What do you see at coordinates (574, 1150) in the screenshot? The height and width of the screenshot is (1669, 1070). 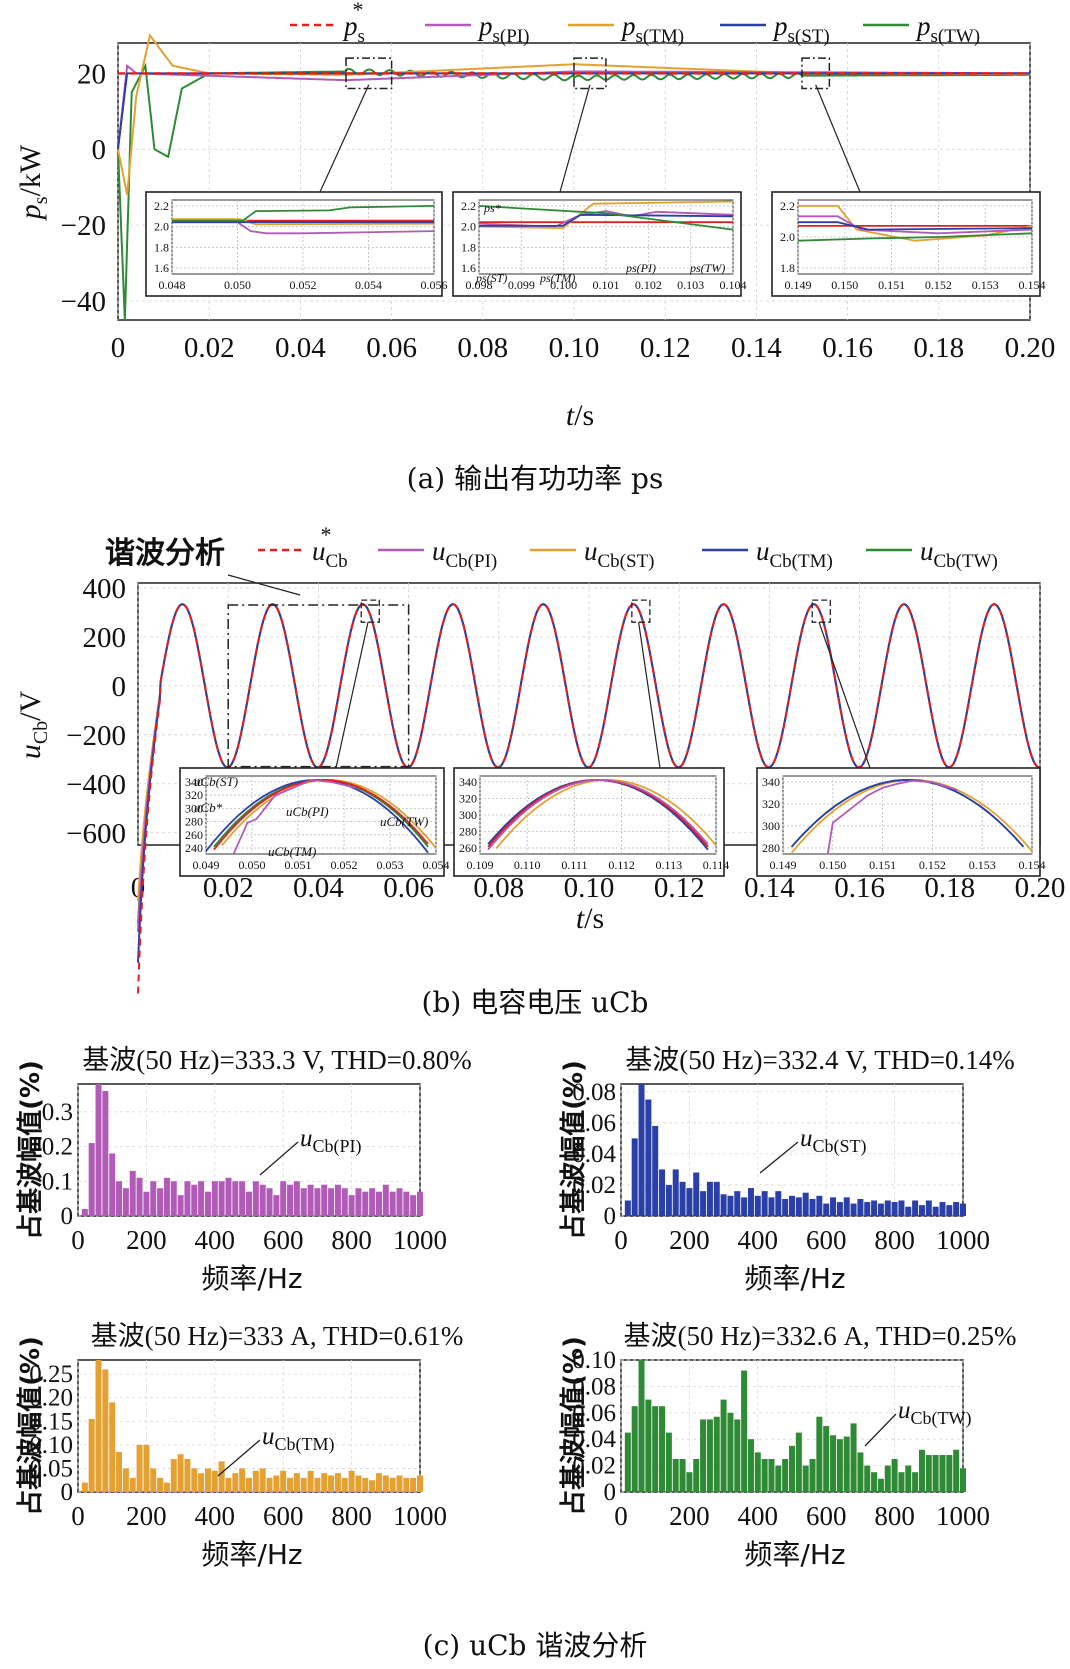 I see `chart-c2-ylabel: 占基波幅值(%)` at bounding box center [574, 1150].